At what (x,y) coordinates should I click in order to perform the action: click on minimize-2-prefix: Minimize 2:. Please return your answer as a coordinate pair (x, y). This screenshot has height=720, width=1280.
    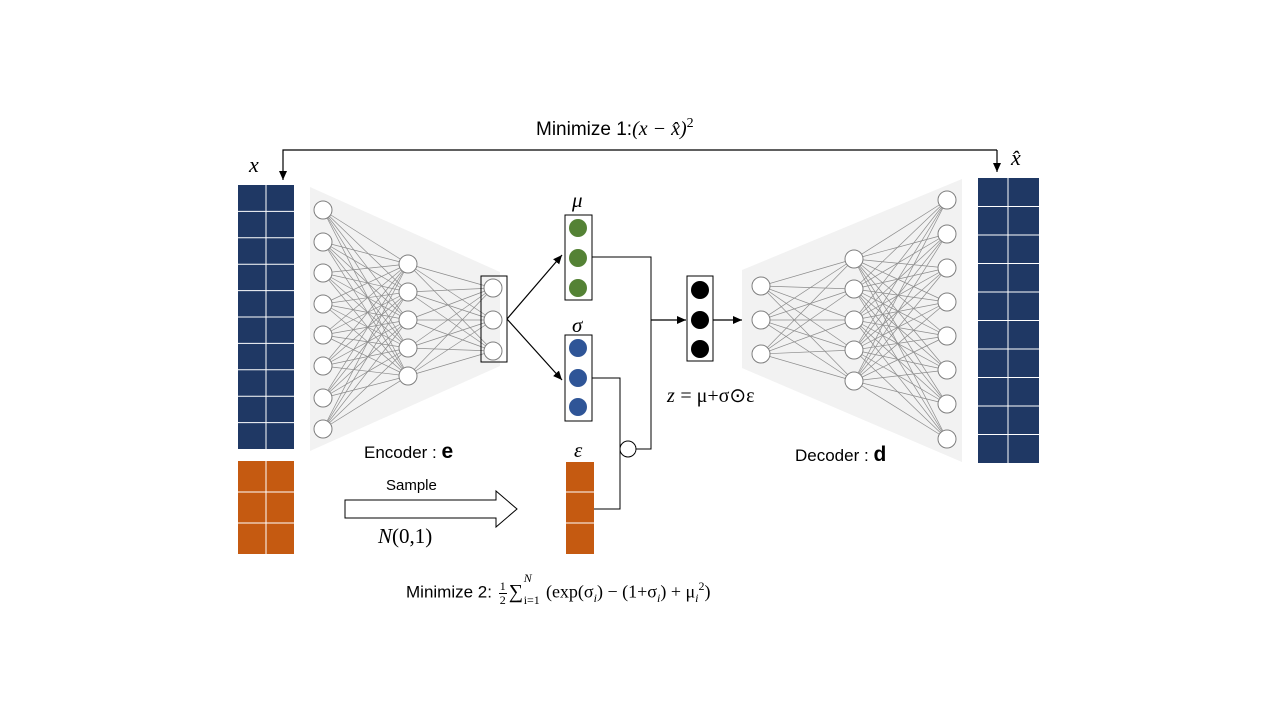
    Looking at the image, I should click on (451, 592).